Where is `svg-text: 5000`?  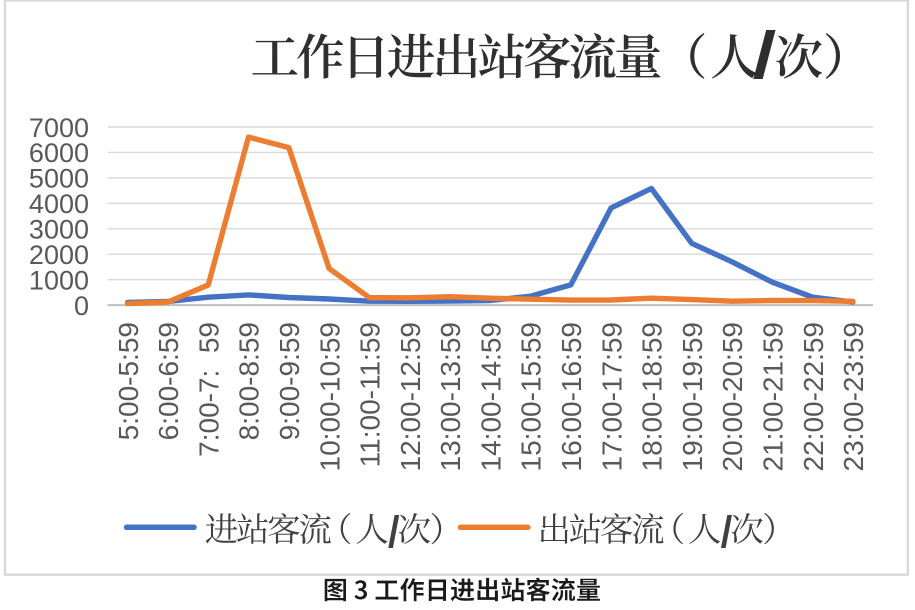 svg-text: 5000 is located at coordinates (59, 179).